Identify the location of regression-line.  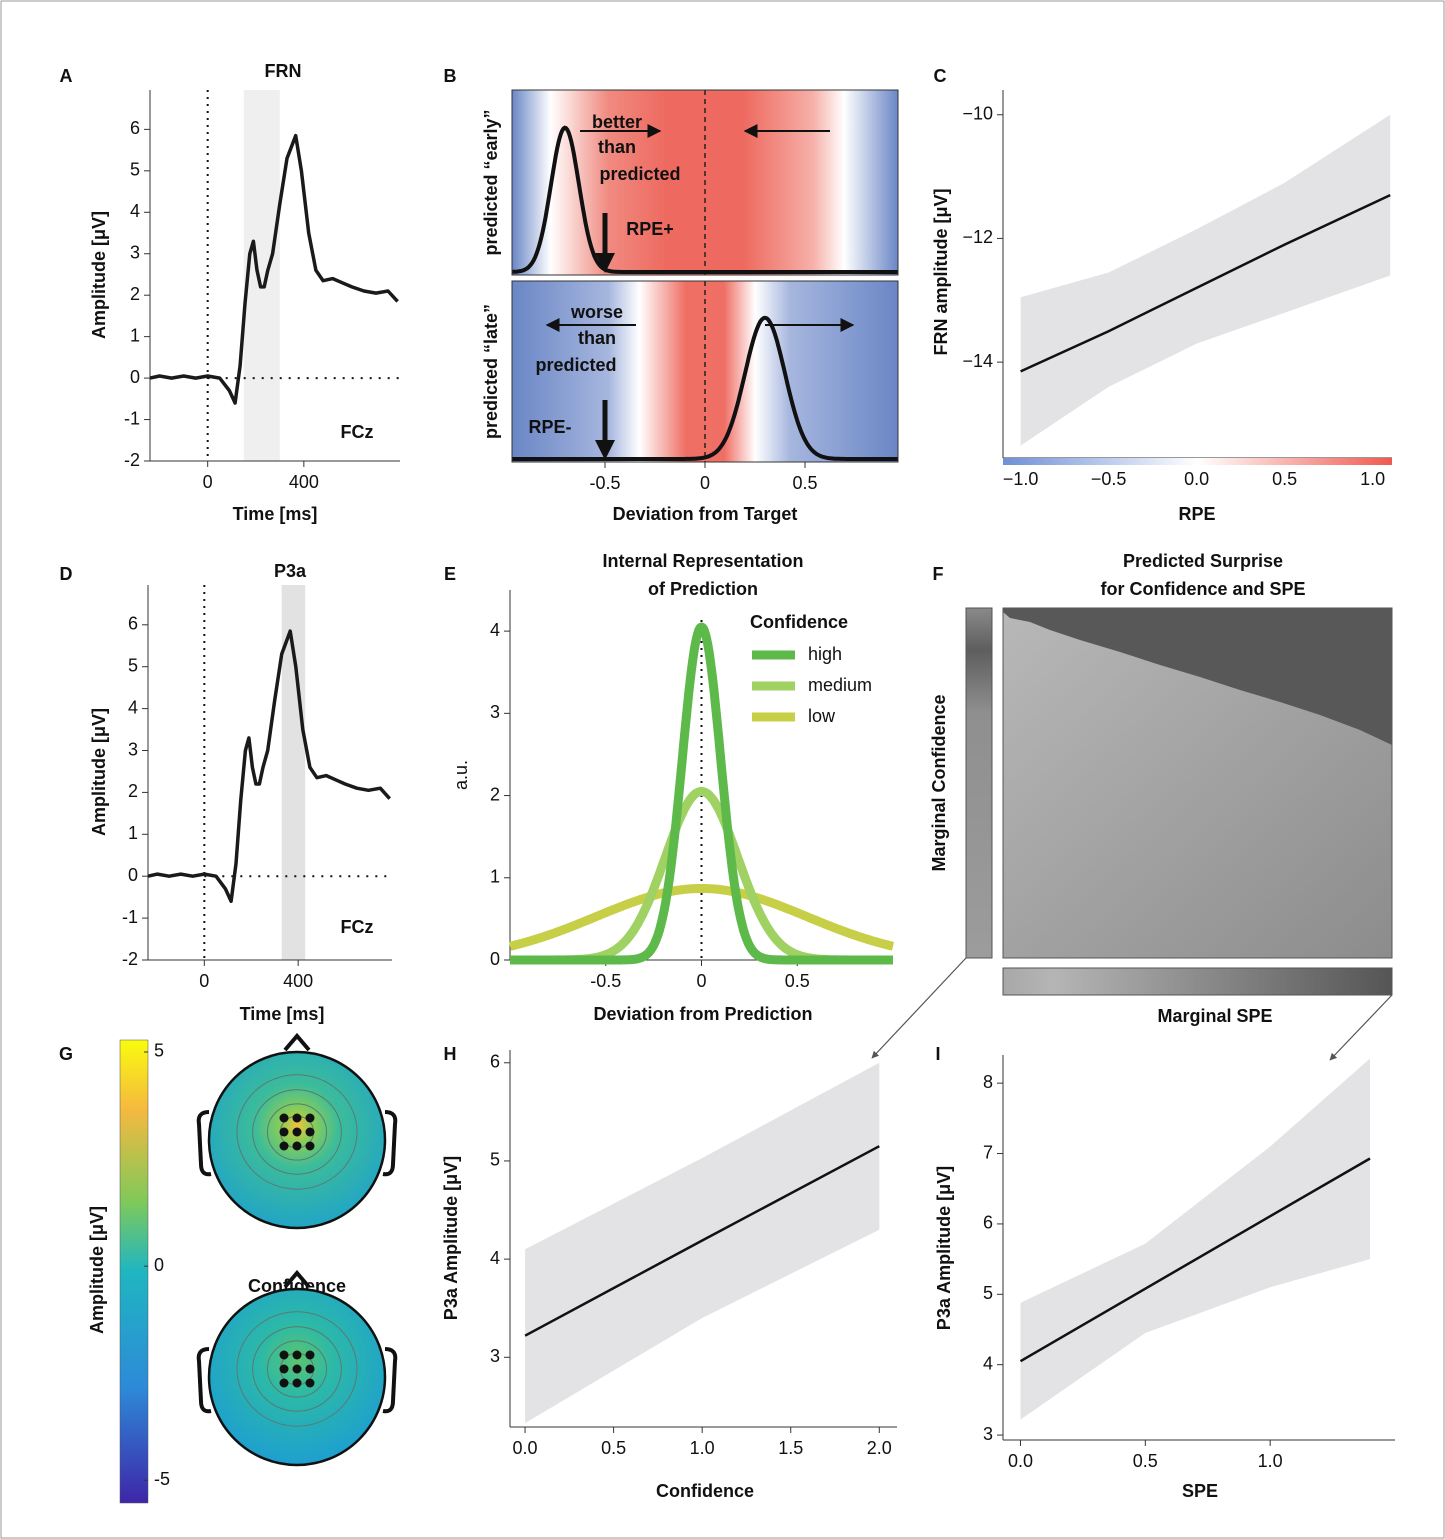
(1205, 283).